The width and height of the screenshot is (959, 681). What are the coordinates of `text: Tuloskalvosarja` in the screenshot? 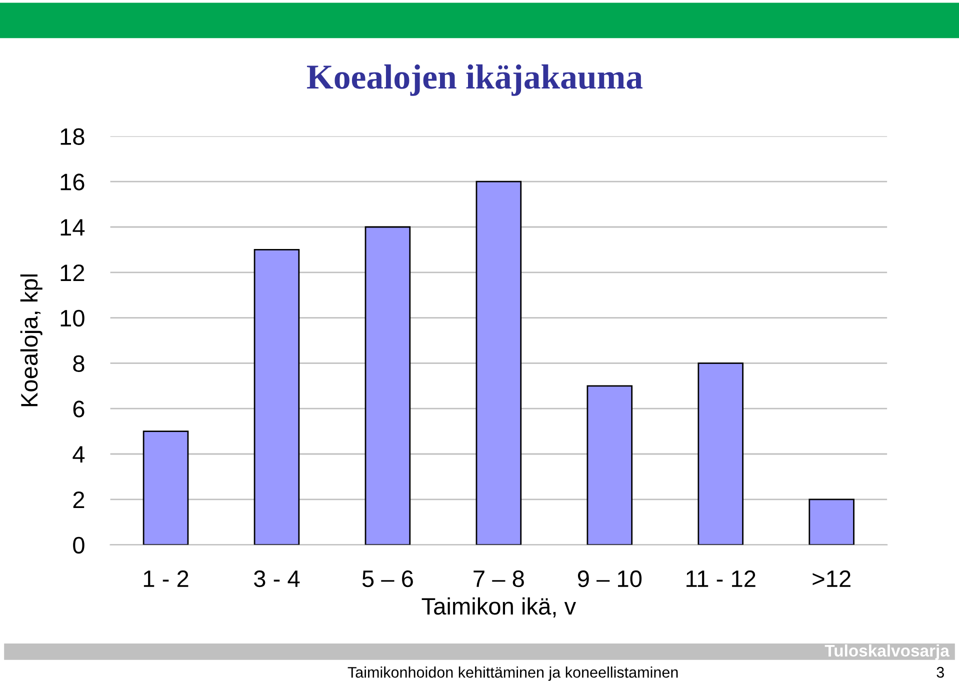 It's located at (887, 652).